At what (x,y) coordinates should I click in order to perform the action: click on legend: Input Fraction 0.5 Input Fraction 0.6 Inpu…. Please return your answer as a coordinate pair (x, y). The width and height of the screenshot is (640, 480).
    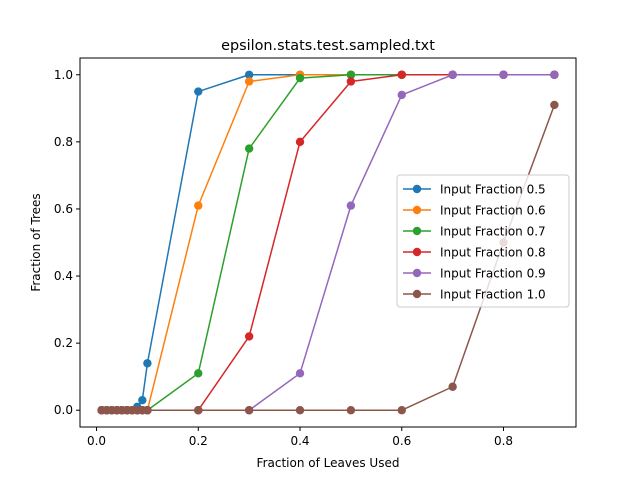
    Looking at the image, I should click on (483, 241).